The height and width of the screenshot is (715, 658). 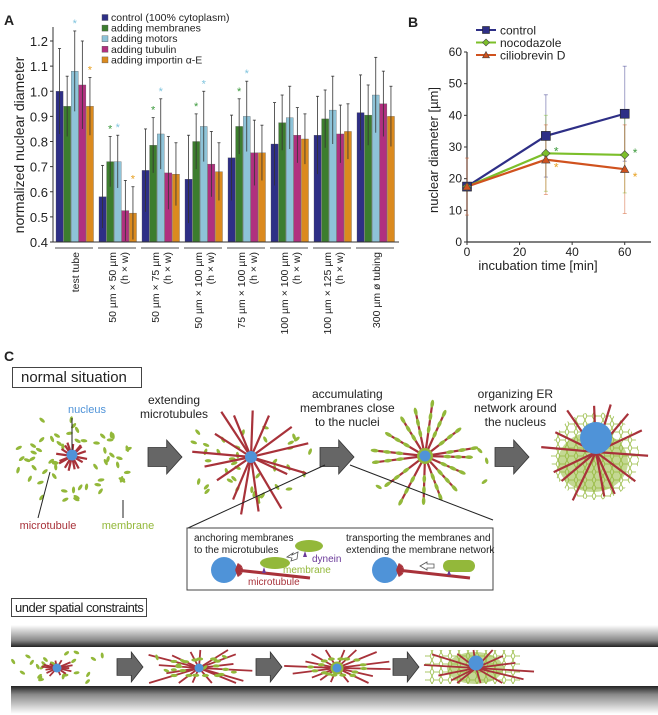 I want to click on step-label-organizing: organizing ER network around the nucleus, so click(x=515, y=408).